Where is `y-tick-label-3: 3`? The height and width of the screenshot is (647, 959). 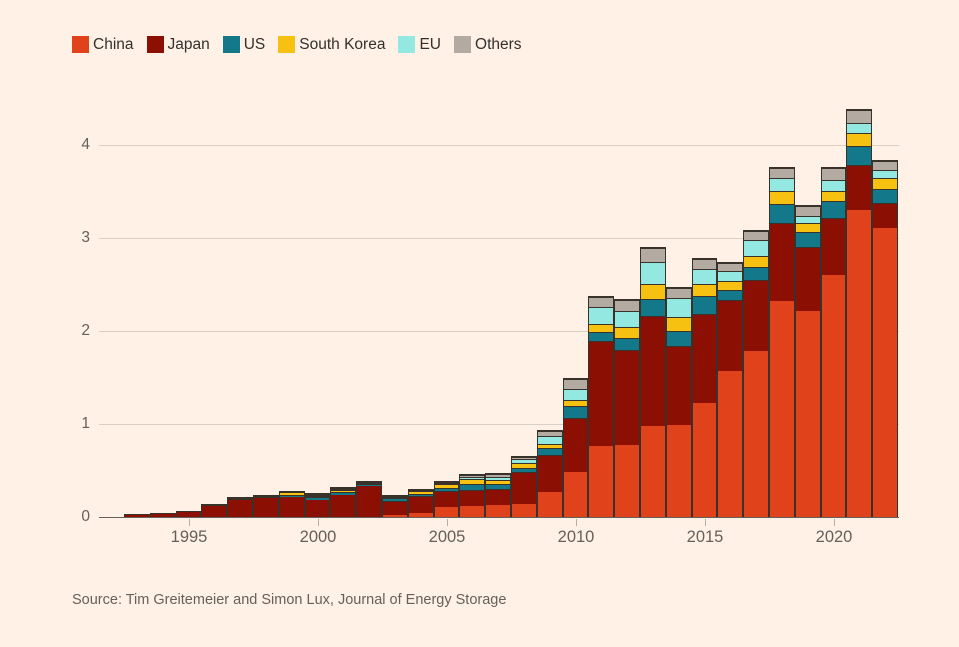
y-tick-label-3: 3 is located at coordinates (85, 237).